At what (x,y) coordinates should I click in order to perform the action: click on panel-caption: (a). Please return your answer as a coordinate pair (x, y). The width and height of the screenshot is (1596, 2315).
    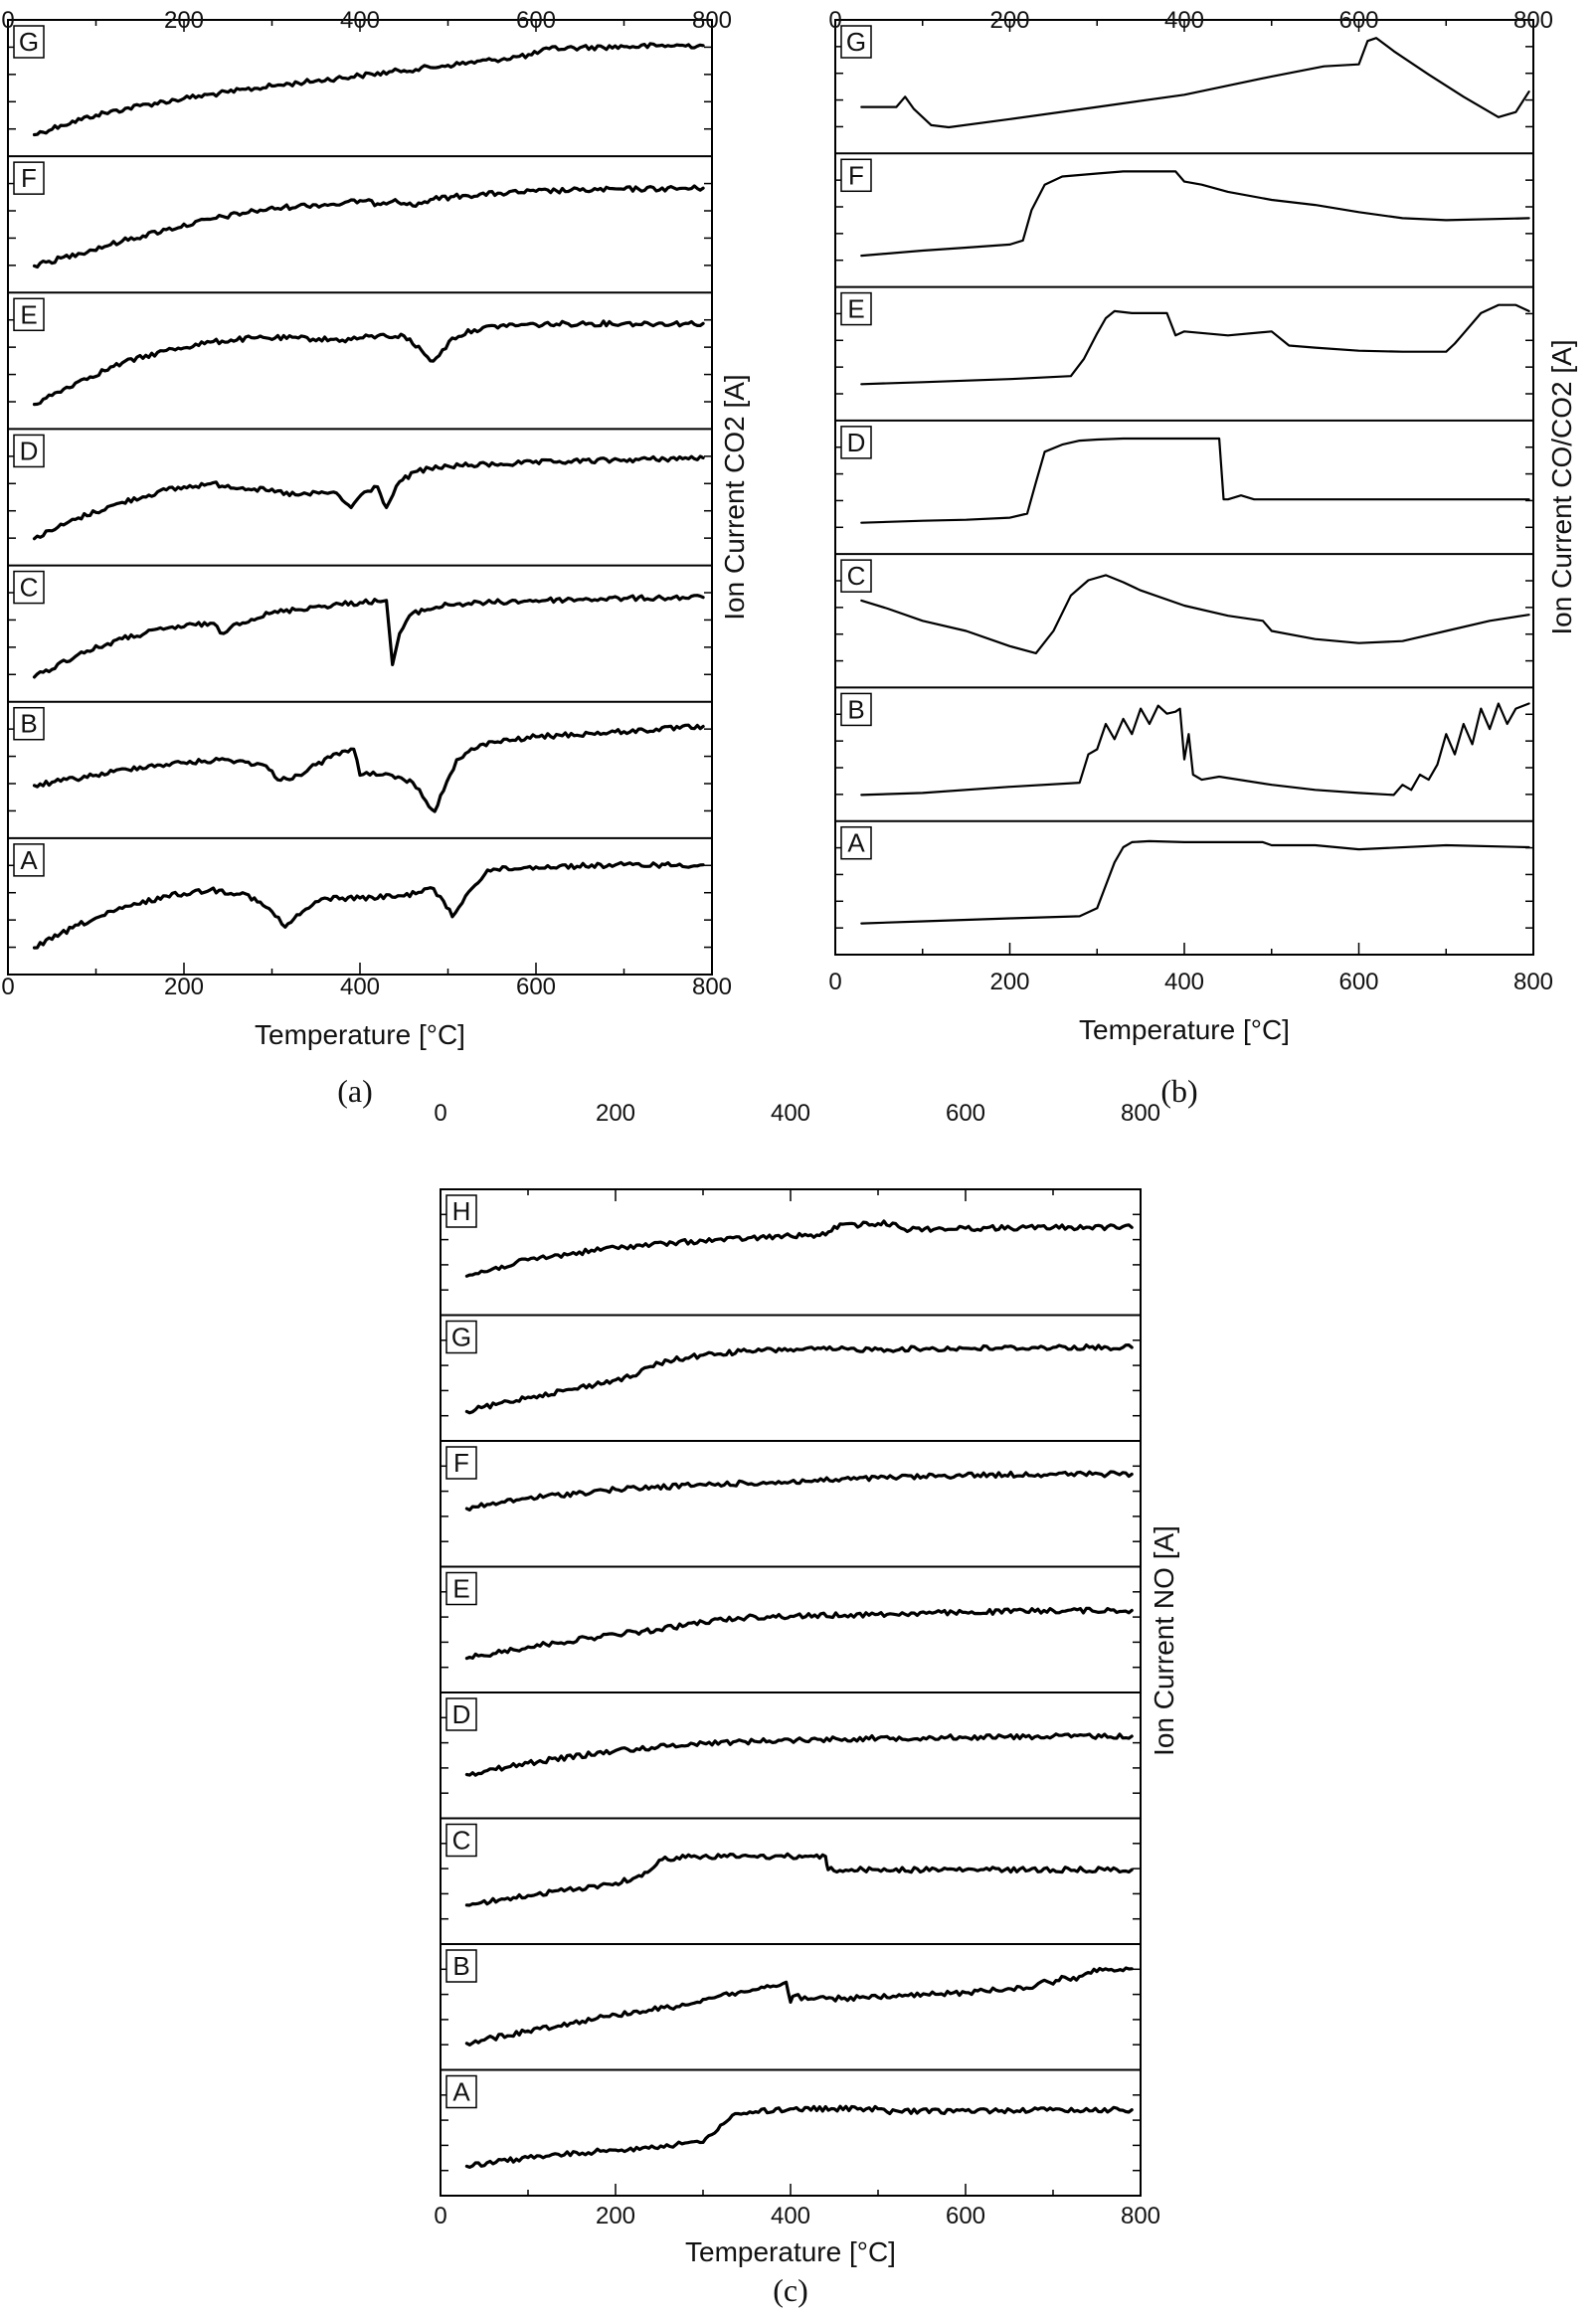
    Looking at the image, I should click on (355, 1091).